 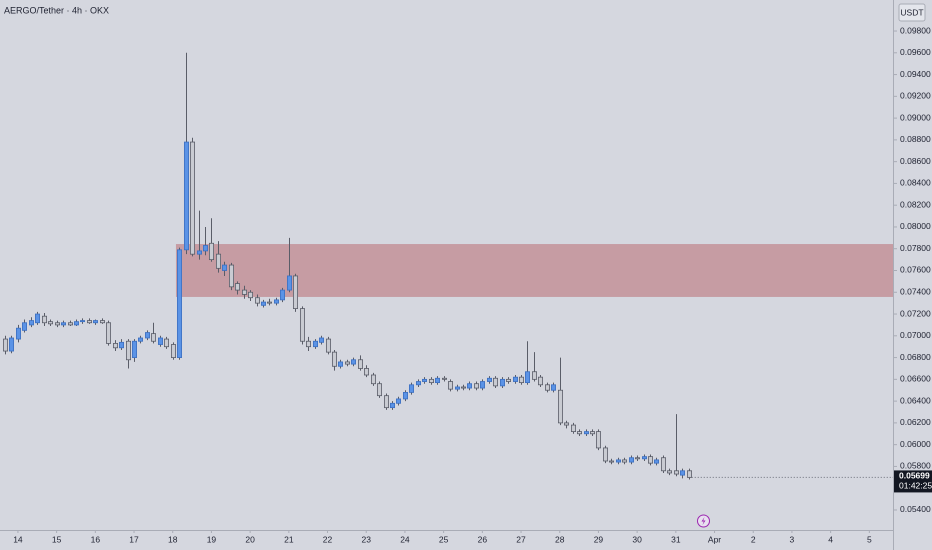 I want to click on x-tick-label: 21, so click(x=289, y=539).